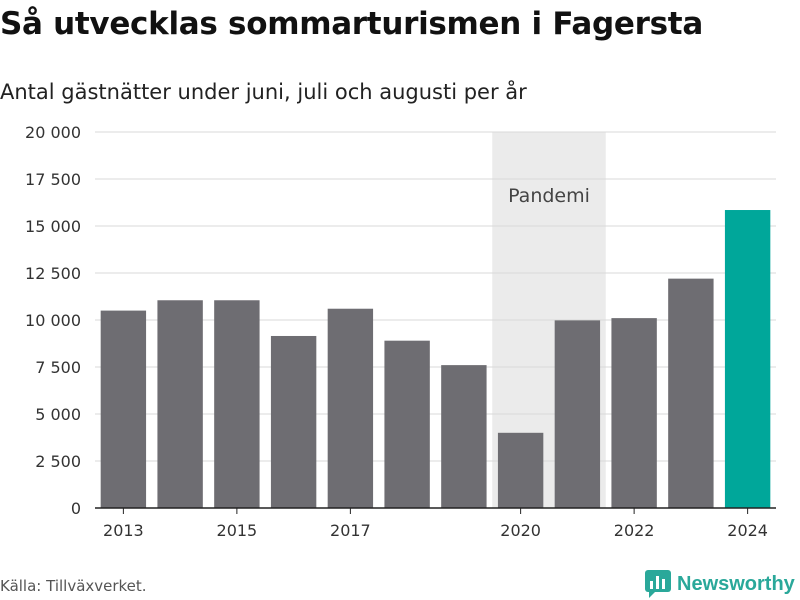 The width and height of the screenshot is (800, 600). Describe the element at coordinates (747, 530) in the screenshot. I see `x-tick-label: 2024` at that location.